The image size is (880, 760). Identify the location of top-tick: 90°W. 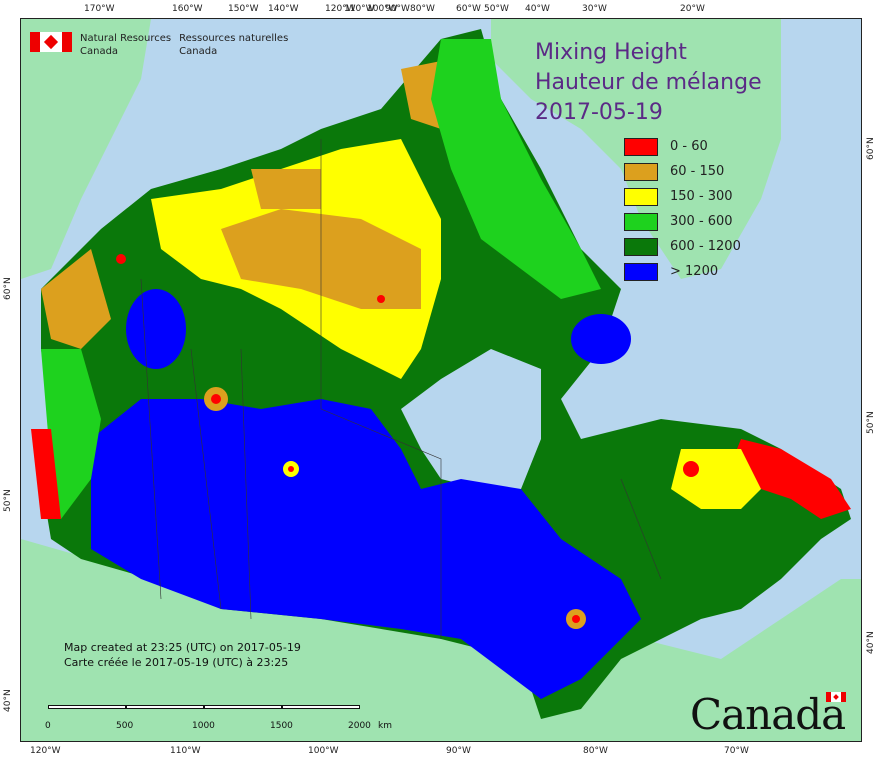
(397, 9).